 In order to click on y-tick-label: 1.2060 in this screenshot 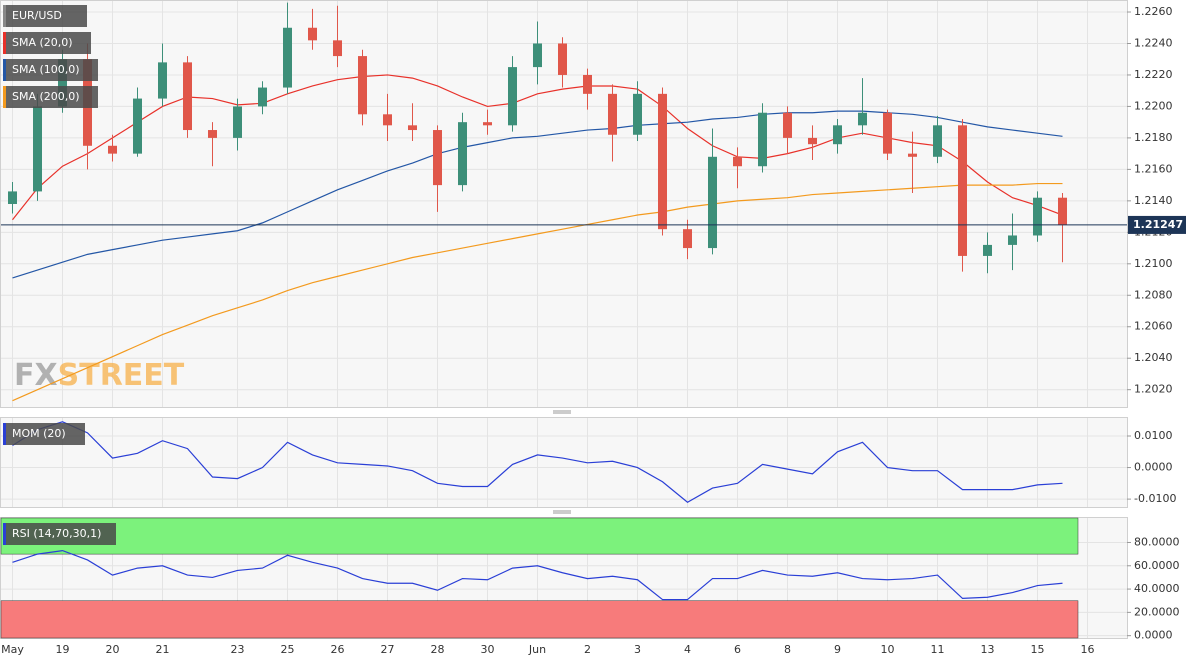, I will do `click(1153, 326)`.